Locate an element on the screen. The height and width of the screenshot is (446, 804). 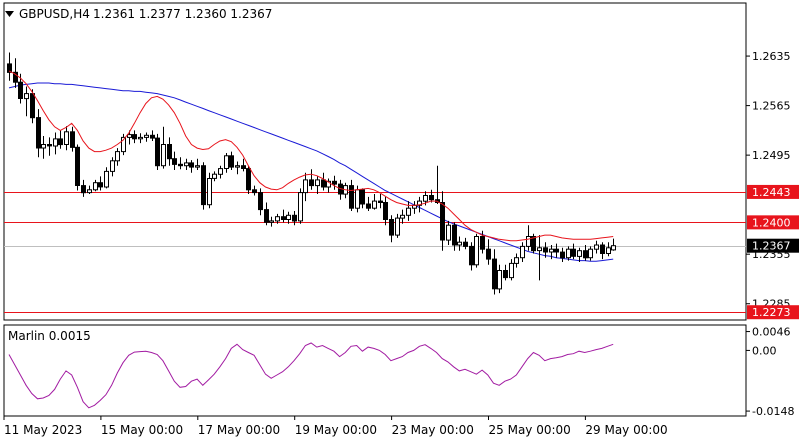
price-tick-label: 1.2495 is located at coordinates (771, 155).